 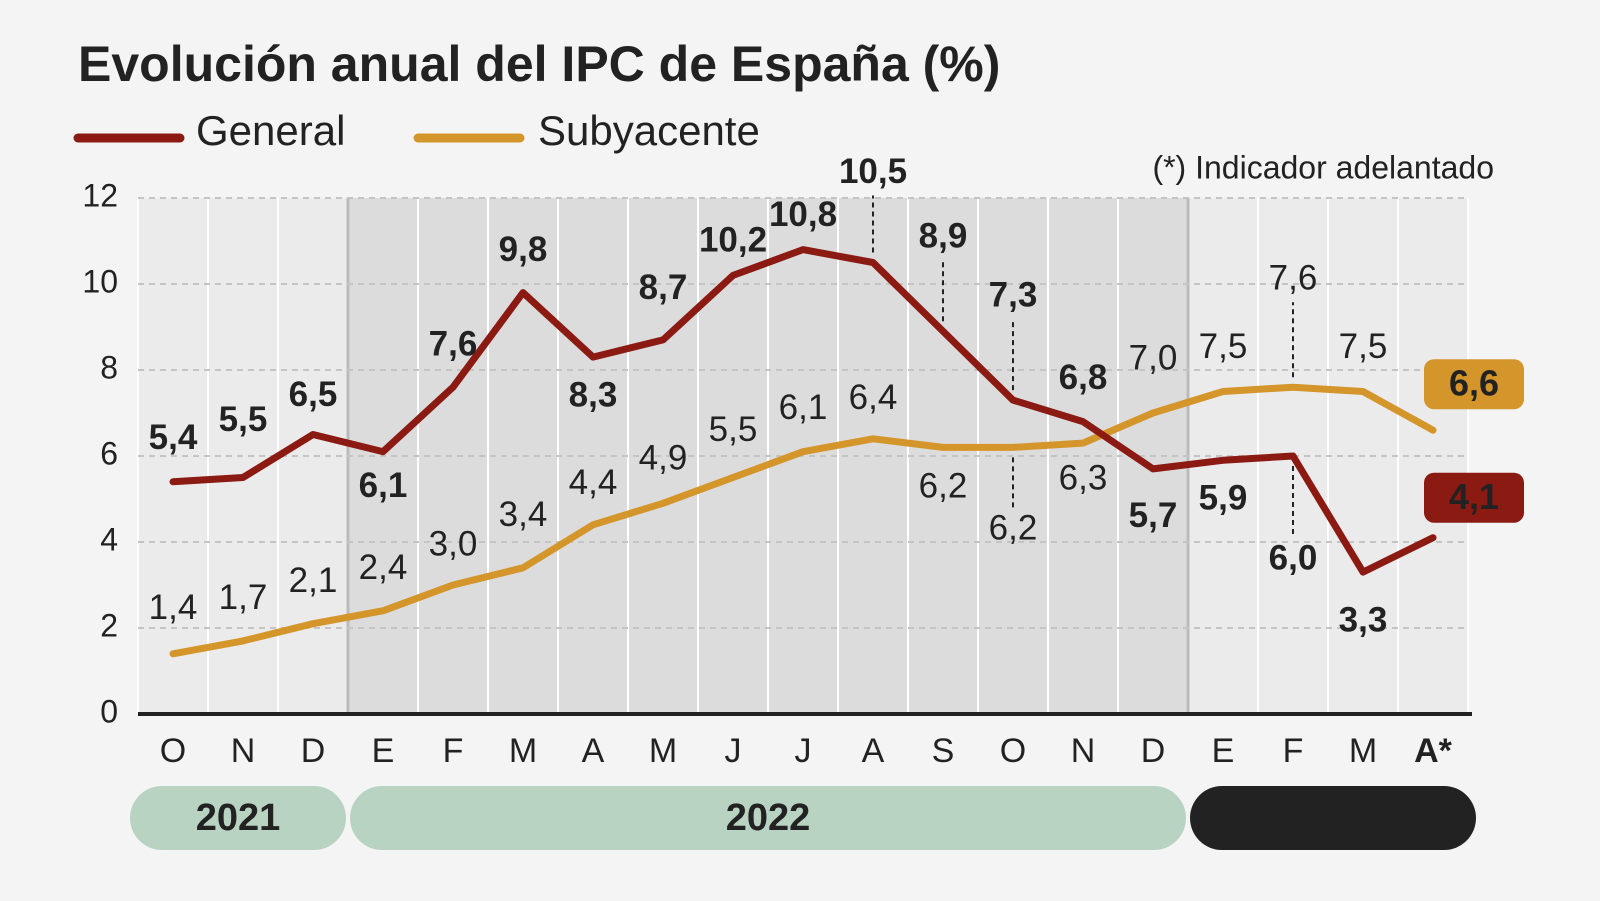 I want to click on y-tick-label: 4, so click(x=109, y=539).